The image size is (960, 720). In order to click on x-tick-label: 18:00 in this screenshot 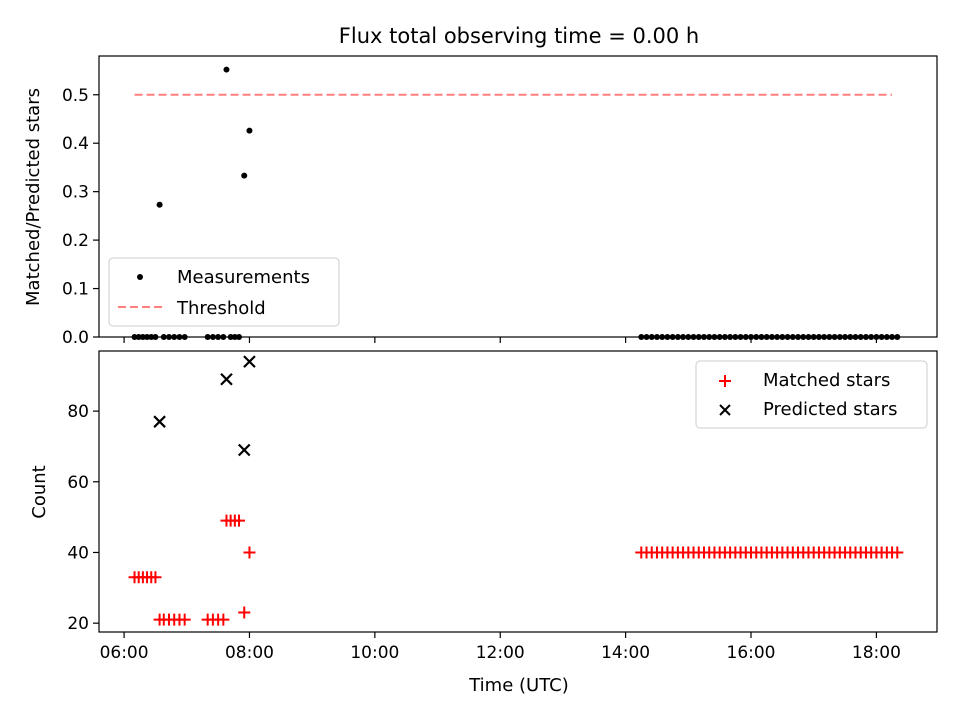, I will do `click(876, 653)`.